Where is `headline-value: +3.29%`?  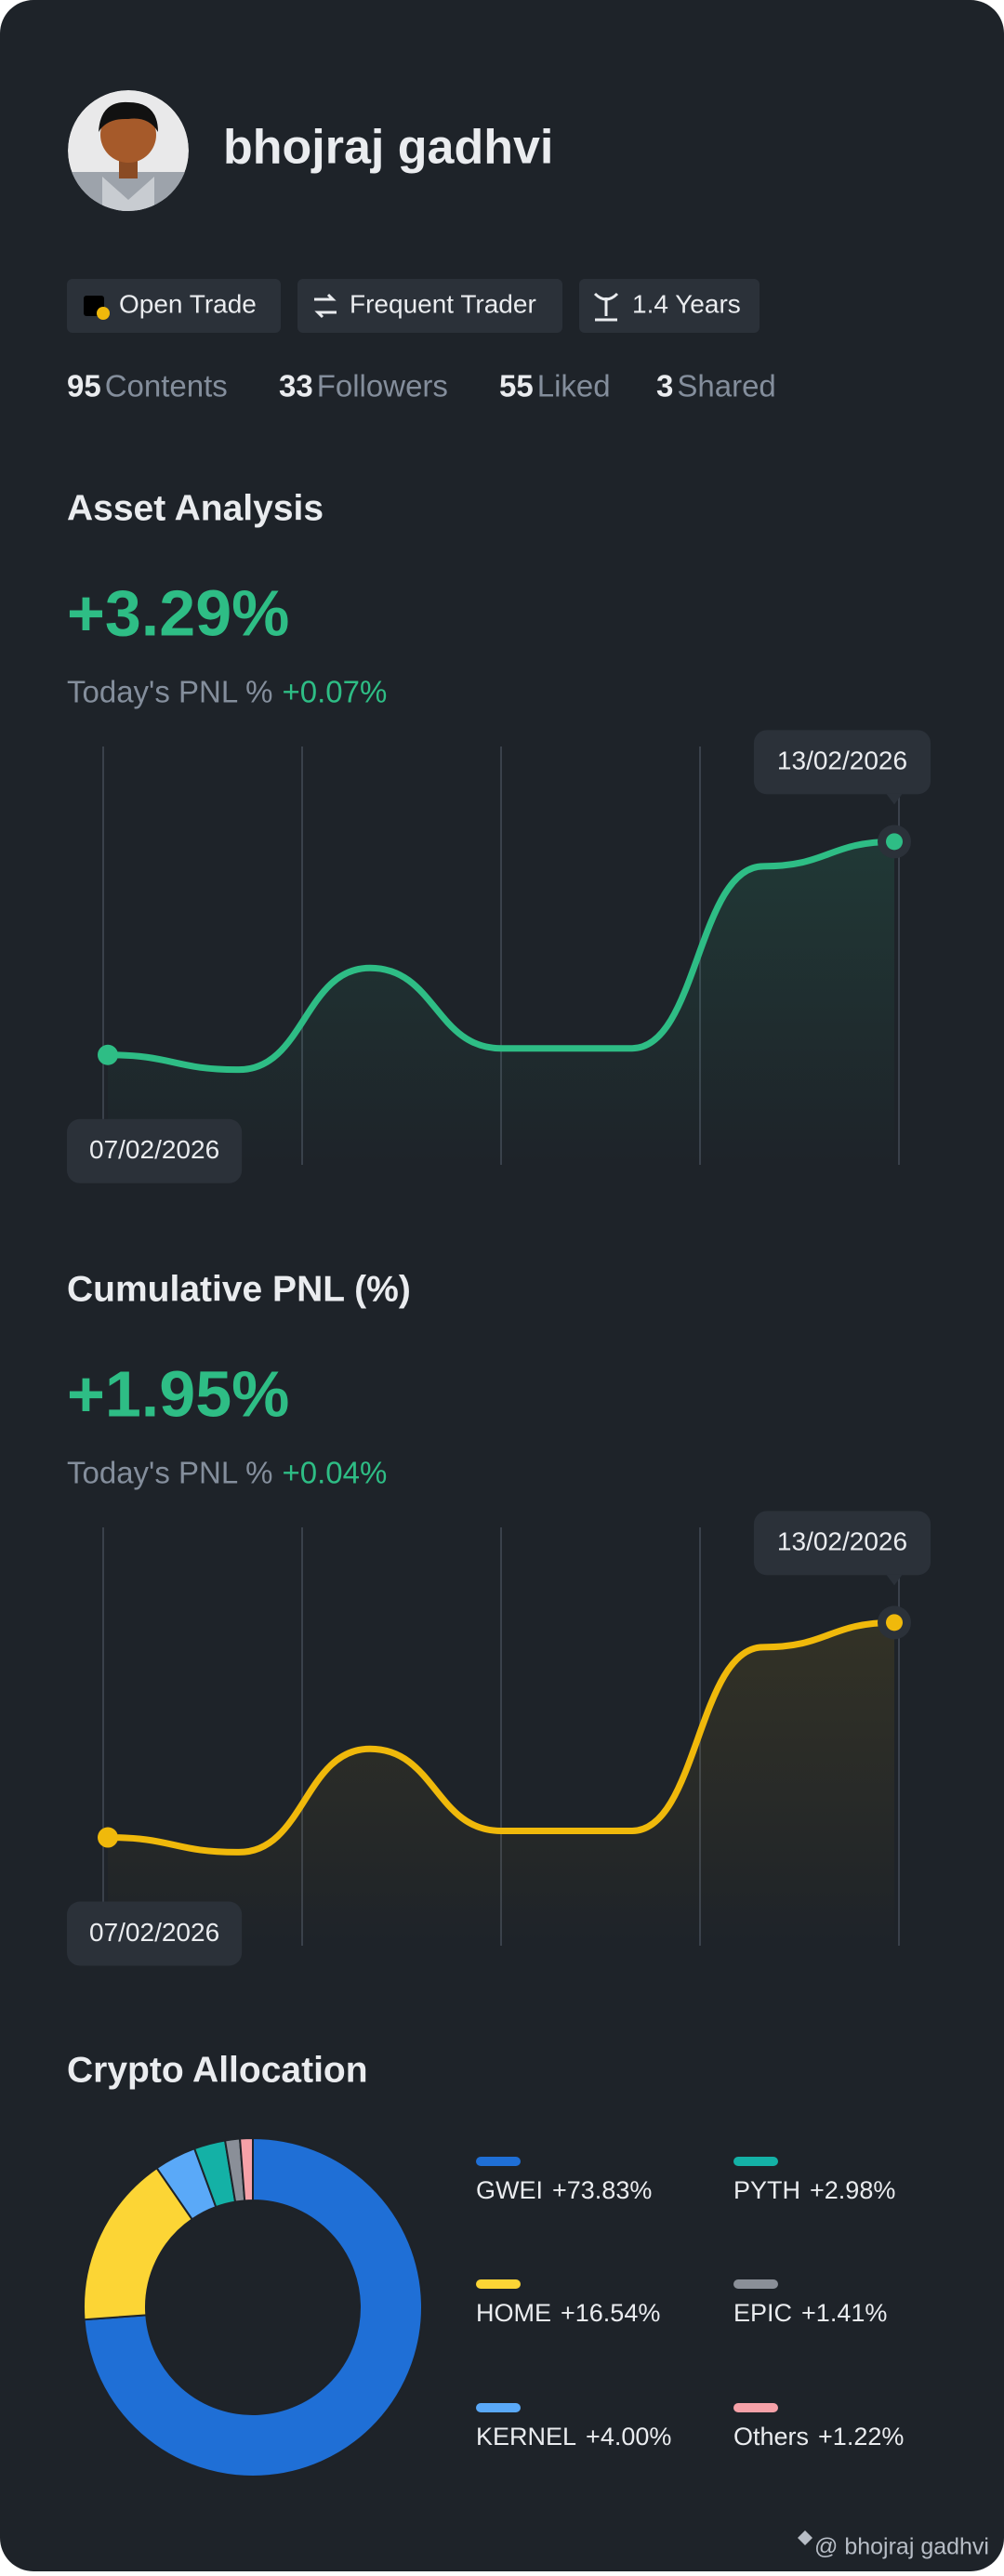 headline-value: +3.29% is located at coordinates (178, 612).